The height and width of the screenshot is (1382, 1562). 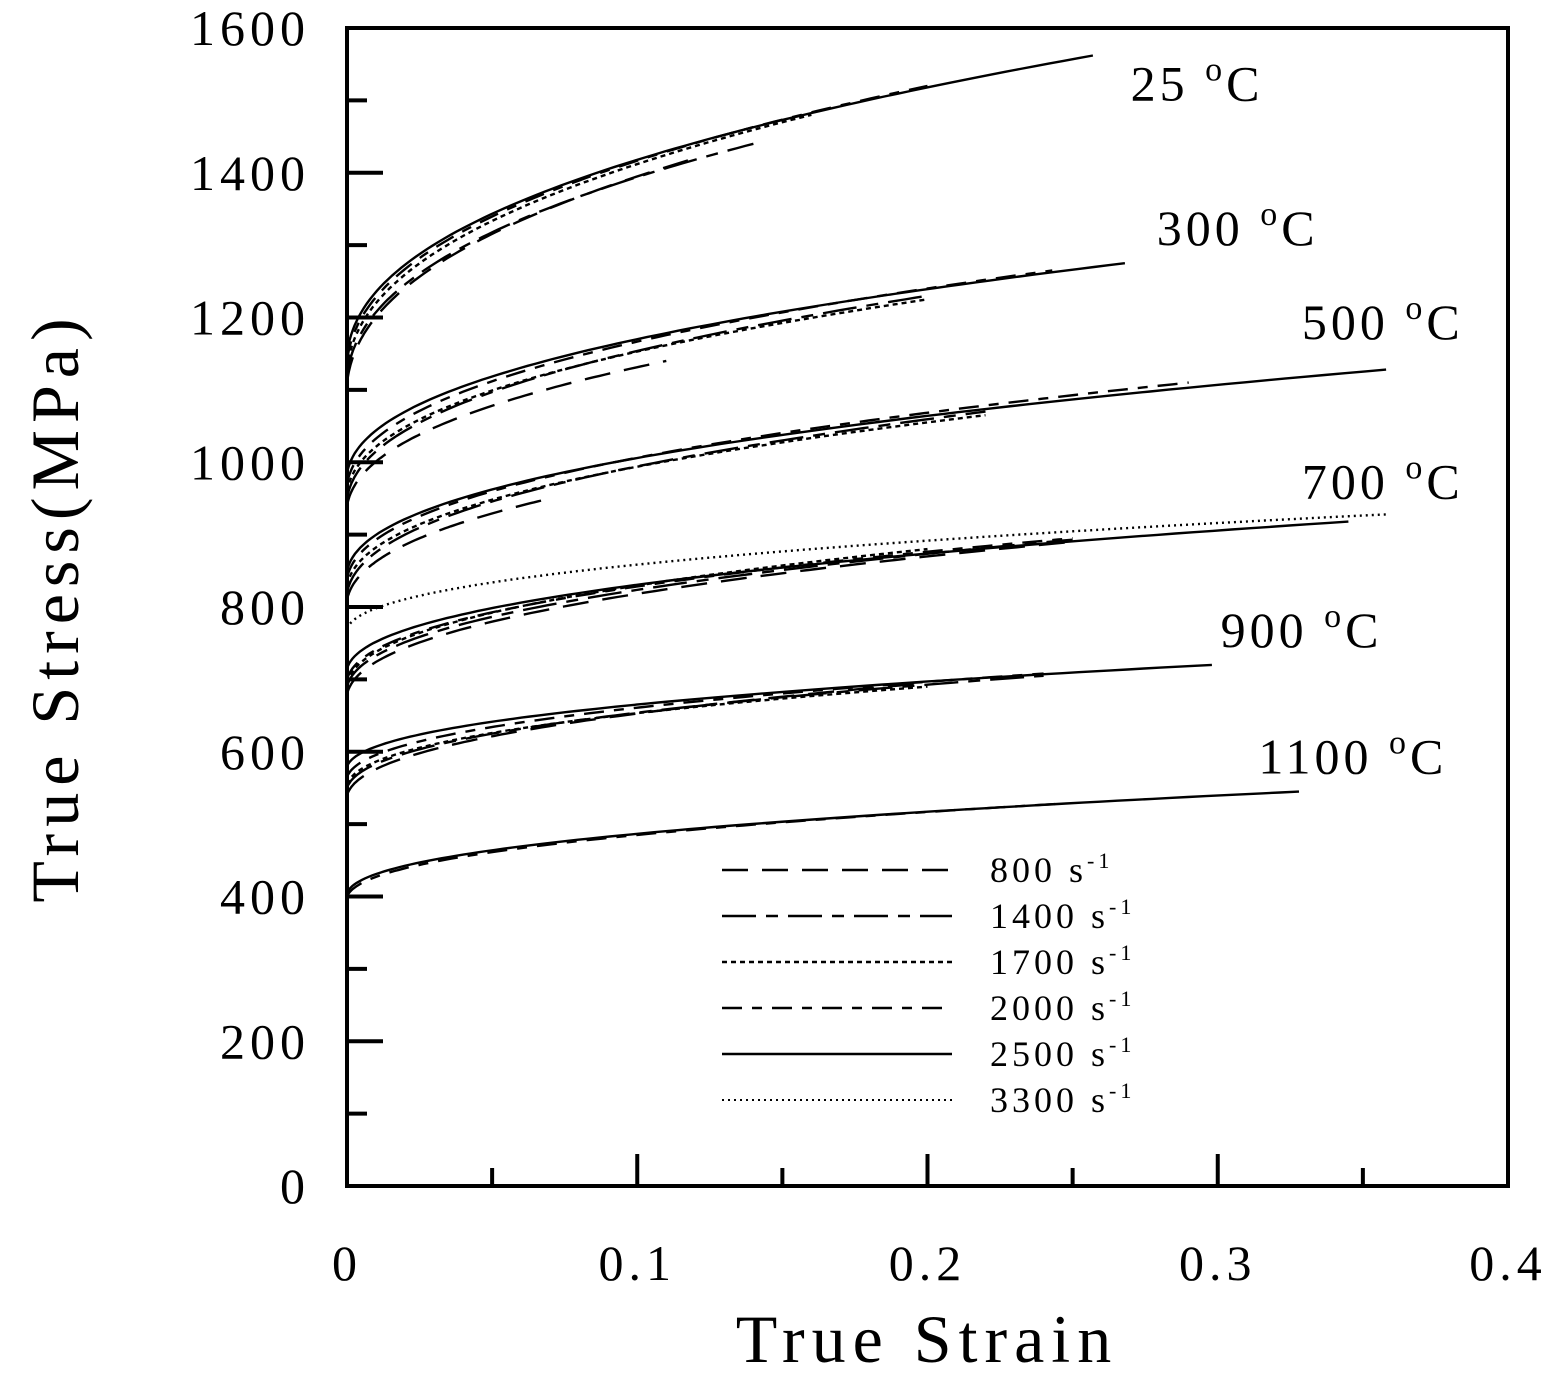 What do you see at coordinates (928, 1263) in the screenshot?
I see `x-tick-label: 0.2` at bounding box center [928, 1263].